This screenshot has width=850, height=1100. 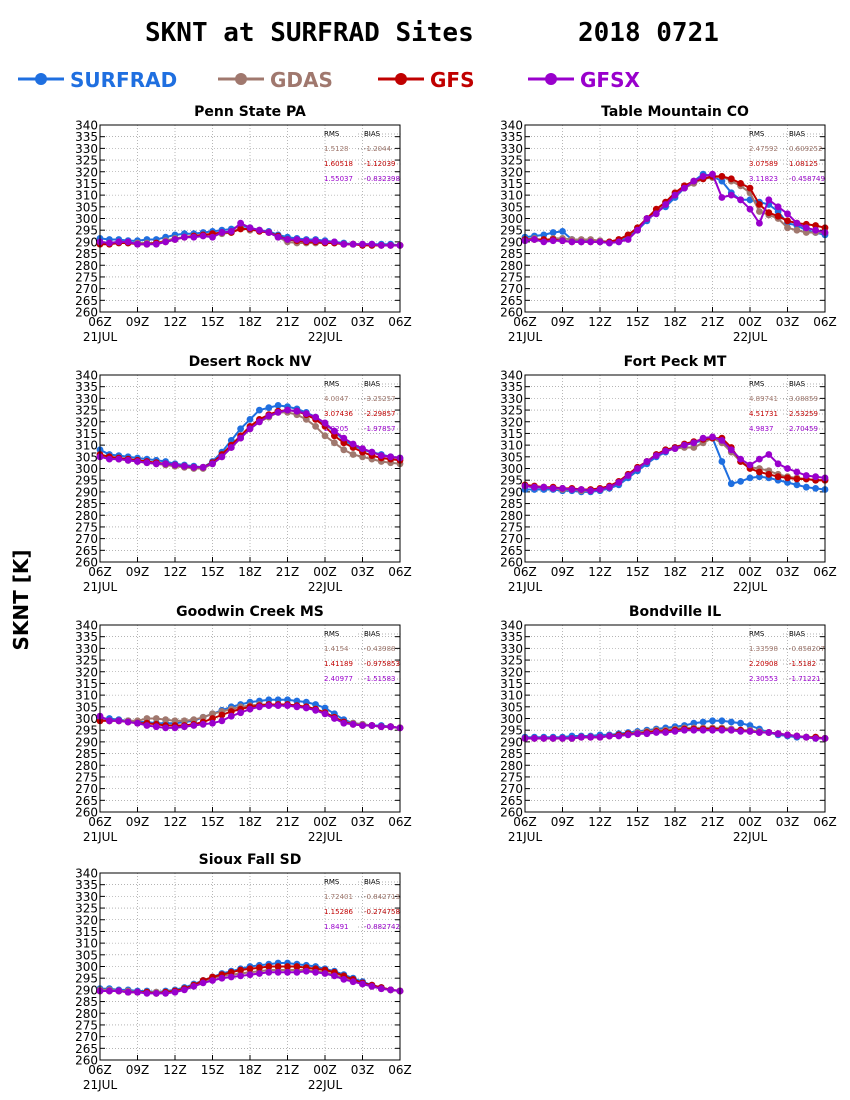 I want to click on figure-title: SKNT at SURFRAD Sites, so click(x=309, y=33).